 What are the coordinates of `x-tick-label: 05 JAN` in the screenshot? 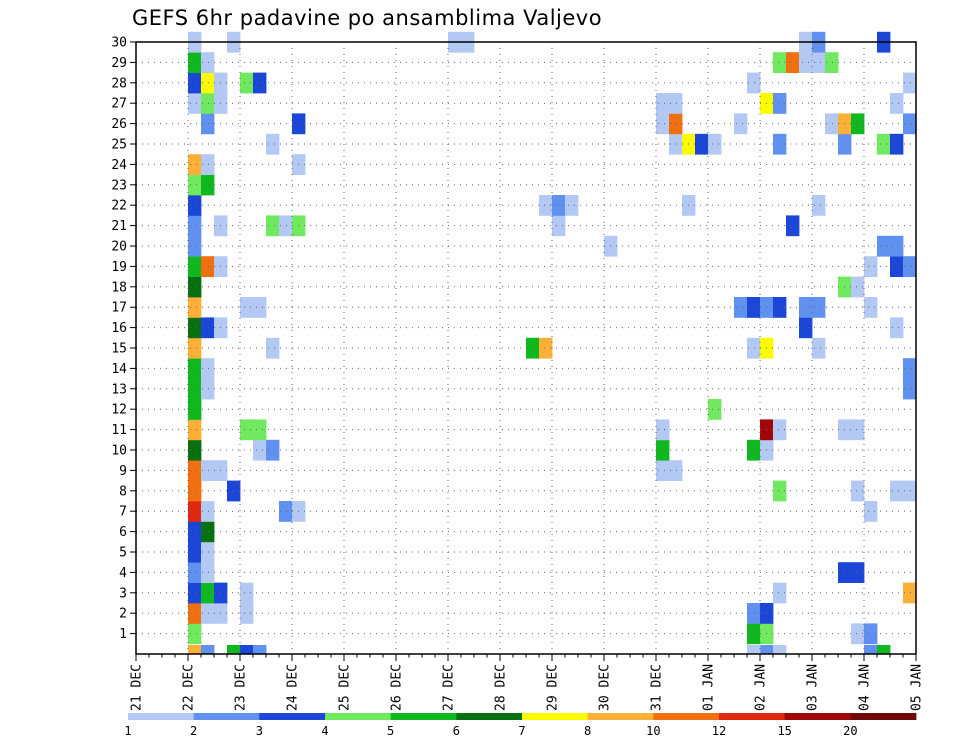 It's located at (917, 687).